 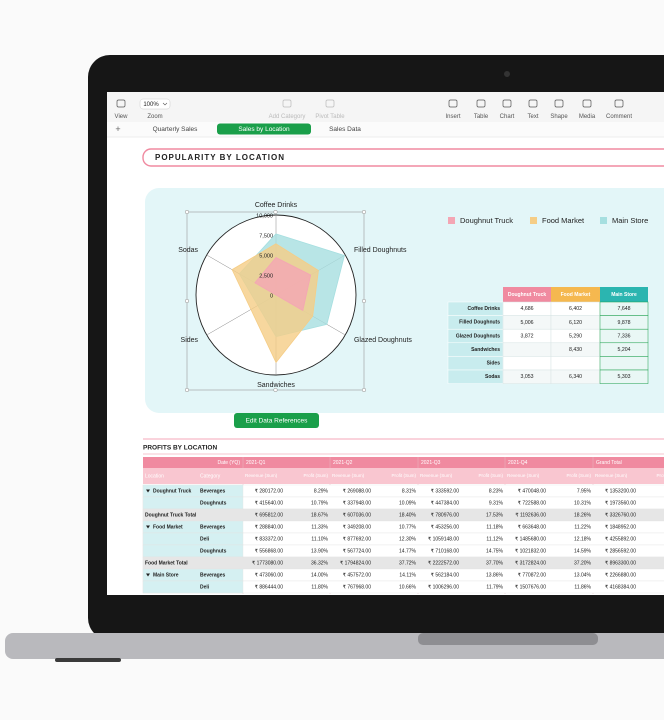 I want to click on pivot-cell: ₹ 473060.00, so click(x=269, y=575).